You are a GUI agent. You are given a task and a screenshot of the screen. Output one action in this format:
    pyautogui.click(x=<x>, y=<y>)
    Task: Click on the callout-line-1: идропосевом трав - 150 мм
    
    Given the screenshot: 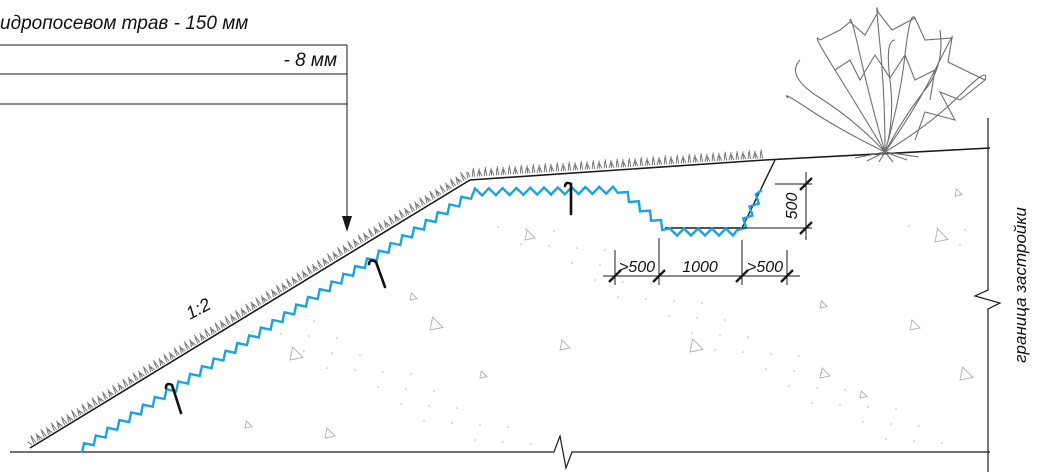 What is the action you would take?
    pyautogui.click(x=124, y=23)
    